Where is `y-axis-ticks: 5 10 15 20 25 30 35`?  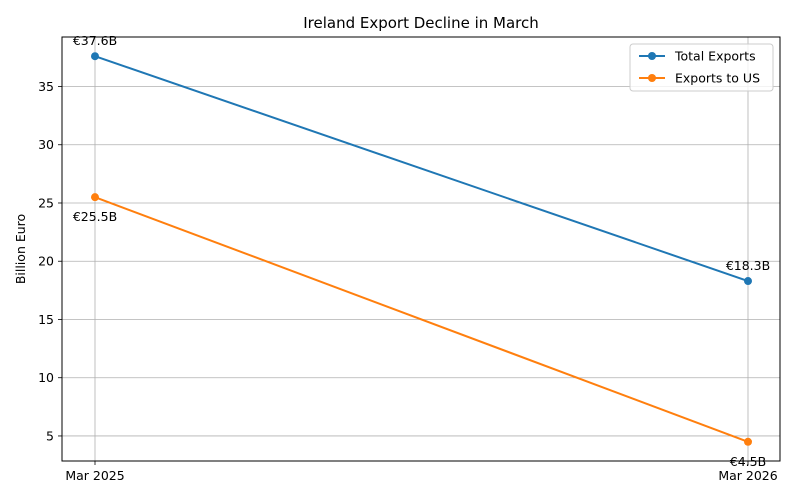 y-axis-ticks: 5 10 15 20 25 30 35 is located at coordinates (50, 261).